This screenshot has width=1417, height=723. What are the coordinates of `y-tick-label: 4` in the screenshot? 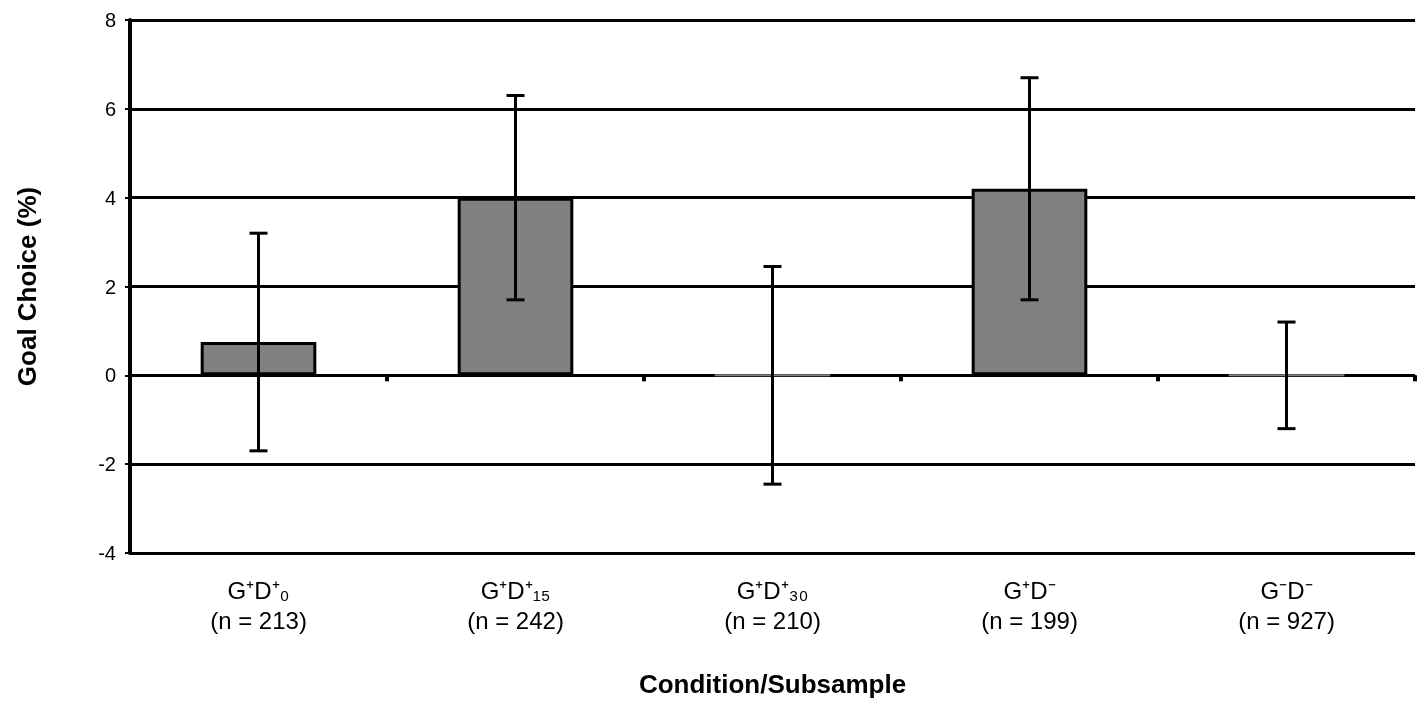 It's located at (110, 197).